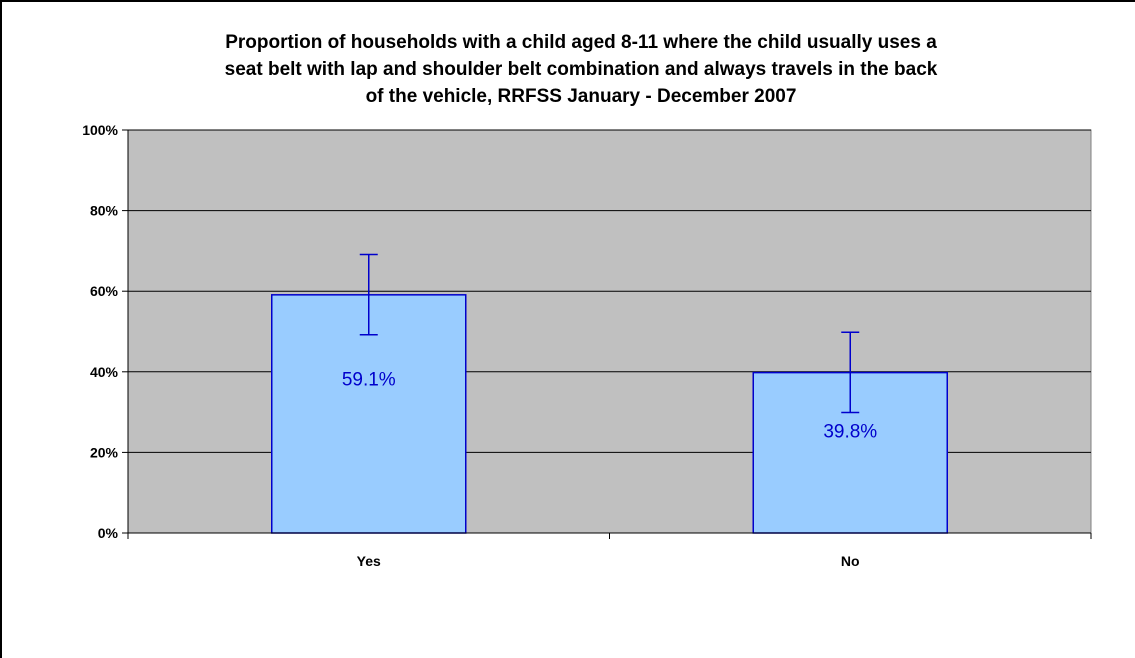  Describe the element at coordinates (104, 372) in the screenshot. I see `y-tick-label: 40%` at that location.